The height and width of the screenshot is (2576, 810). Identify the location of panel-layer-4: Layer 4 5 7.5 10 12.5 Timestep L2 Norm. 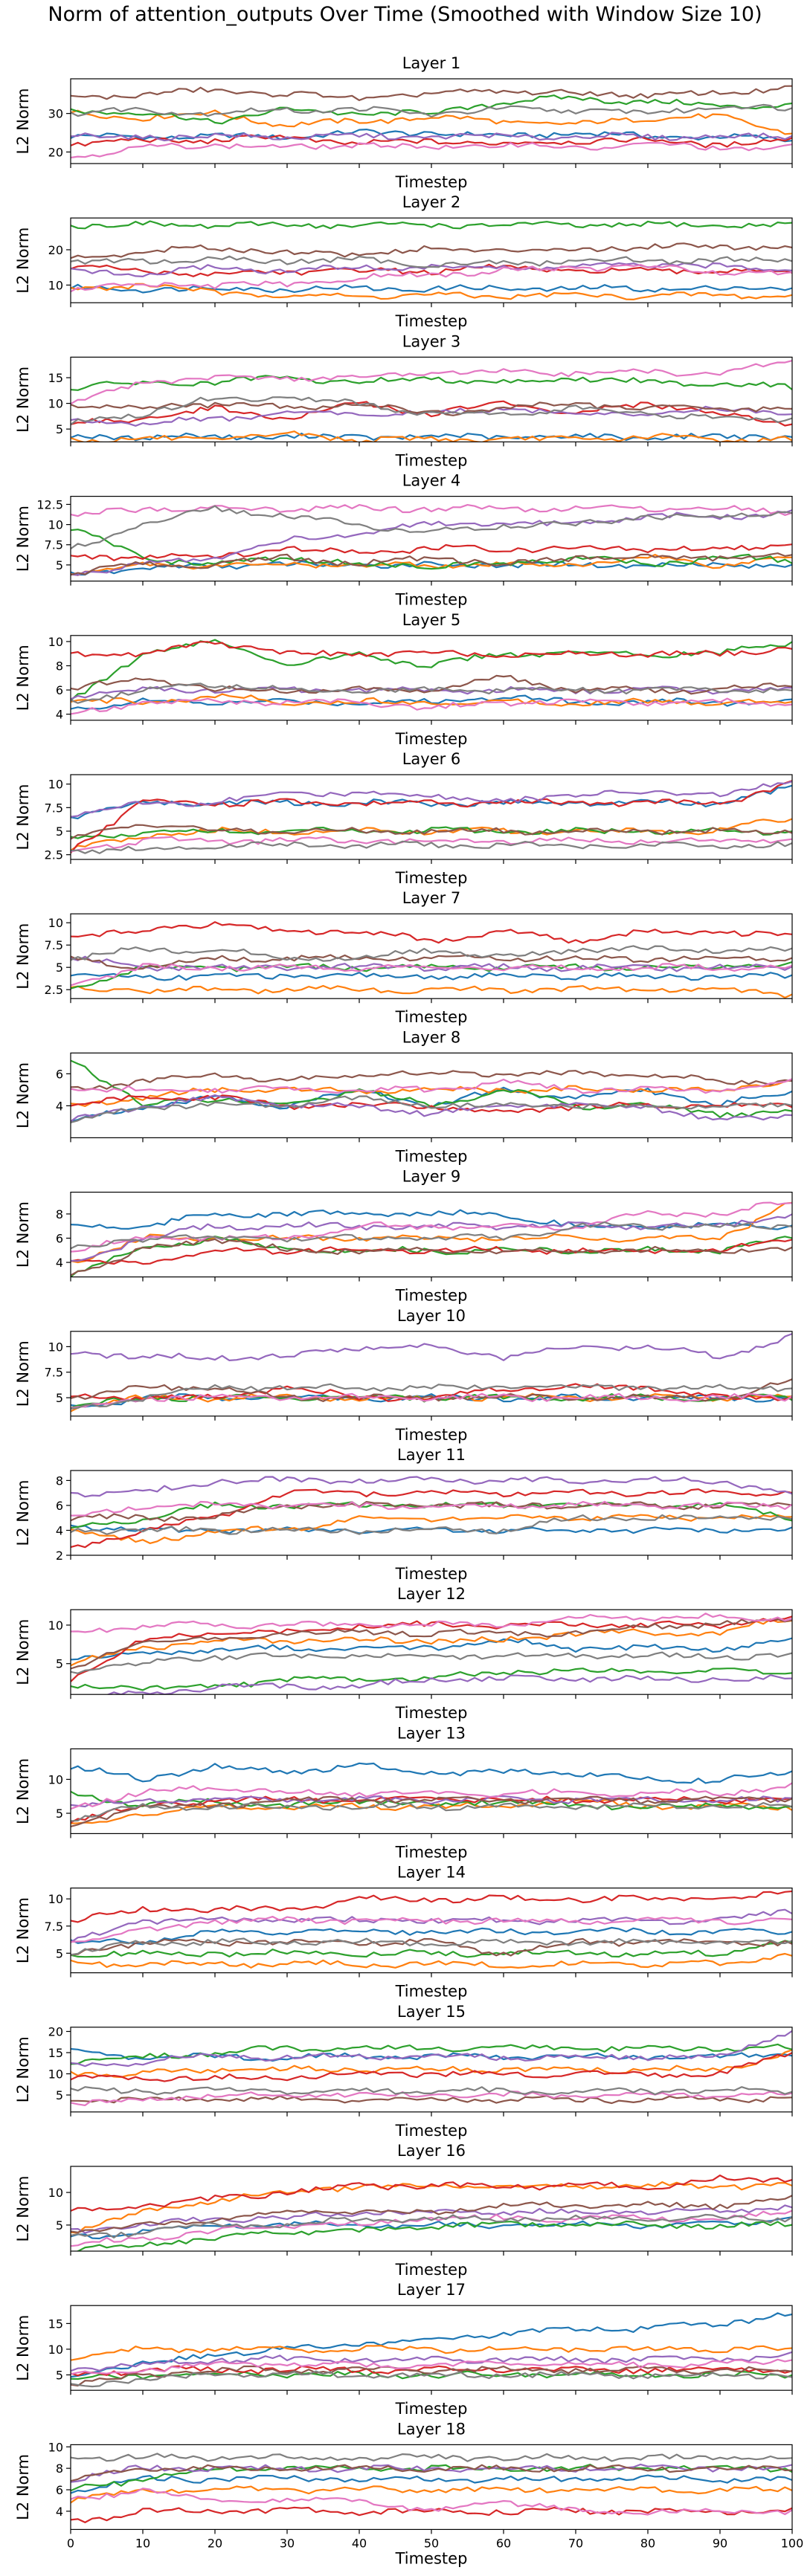
(403, 540).